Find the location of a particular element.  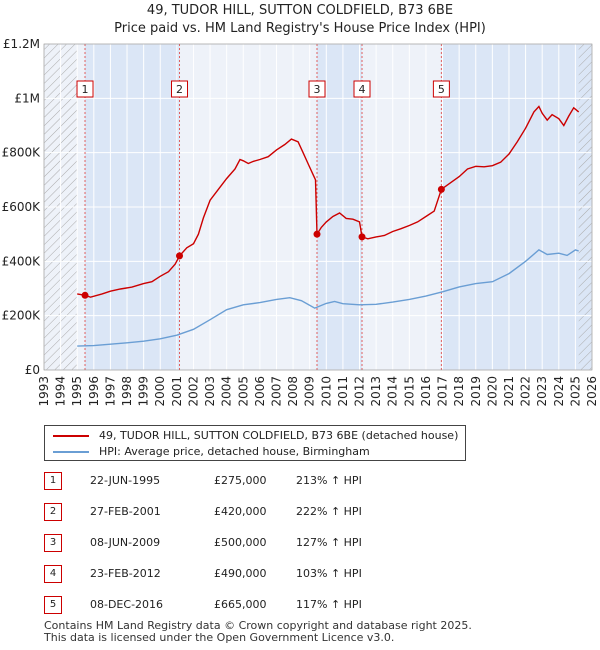

sale-date: 27-FEB-2001 is located at coordinates (125, 511).